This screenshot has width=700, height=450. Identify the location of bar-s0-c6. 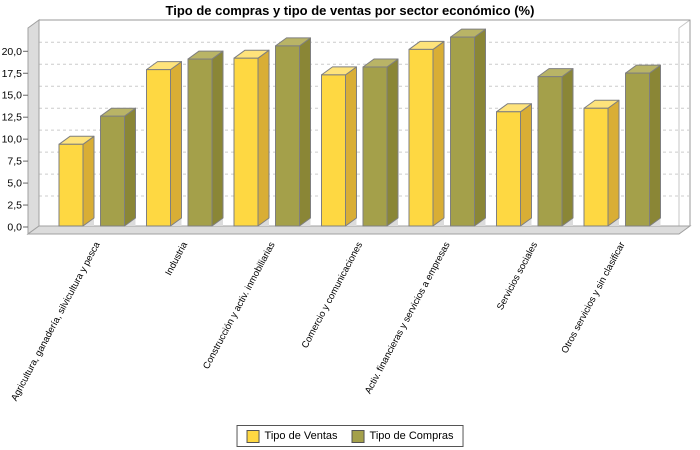
(601, 163).